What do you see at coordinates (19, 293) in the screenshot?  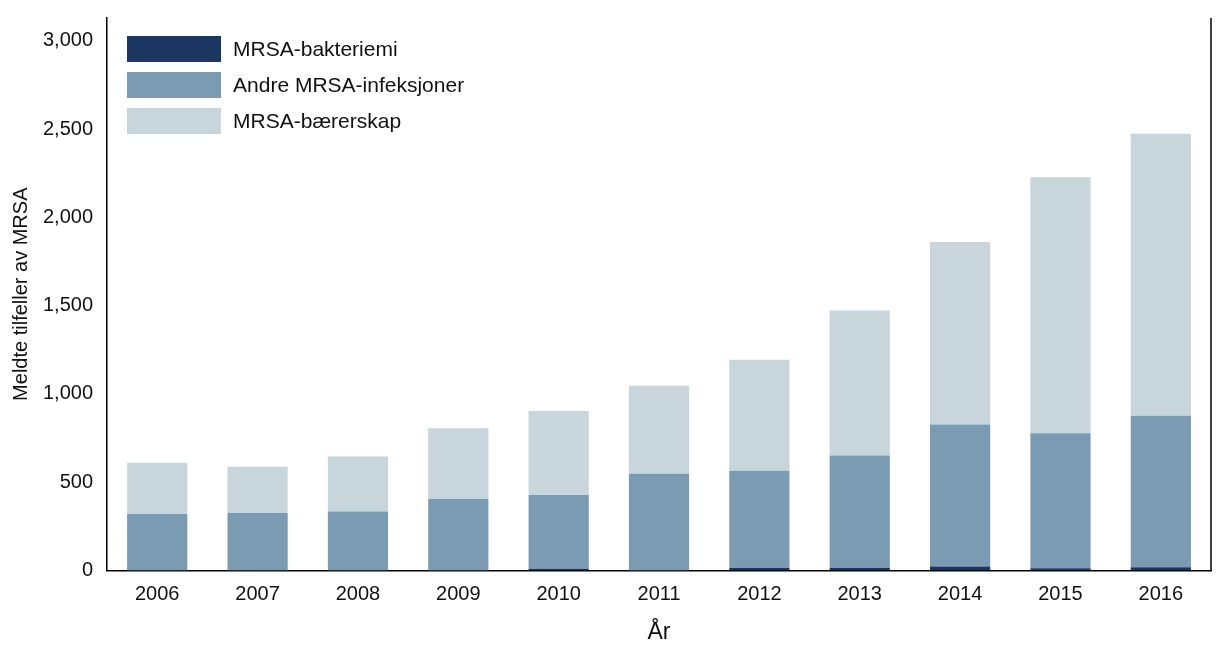 I see `y-axis-title: Meldte tilfeller av MRSA` at bounding box center [19, 293].